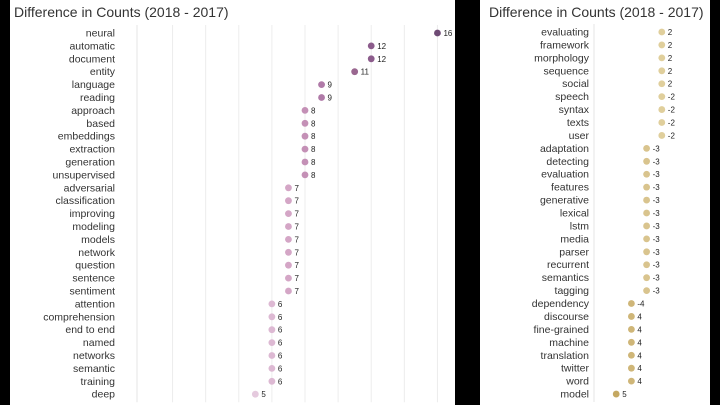 This screenshot has height=405, width=720. Describe the element at coordinates (93, 85) in the screenshot. I see `left-chart-category-label: language` at that location.